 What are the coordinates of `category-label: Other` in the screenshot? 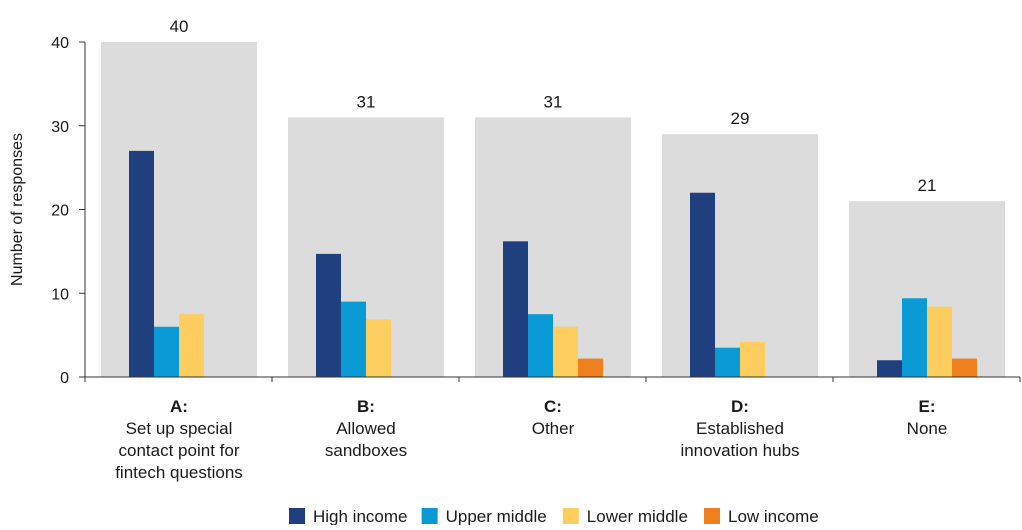 It's located at (553, 428).